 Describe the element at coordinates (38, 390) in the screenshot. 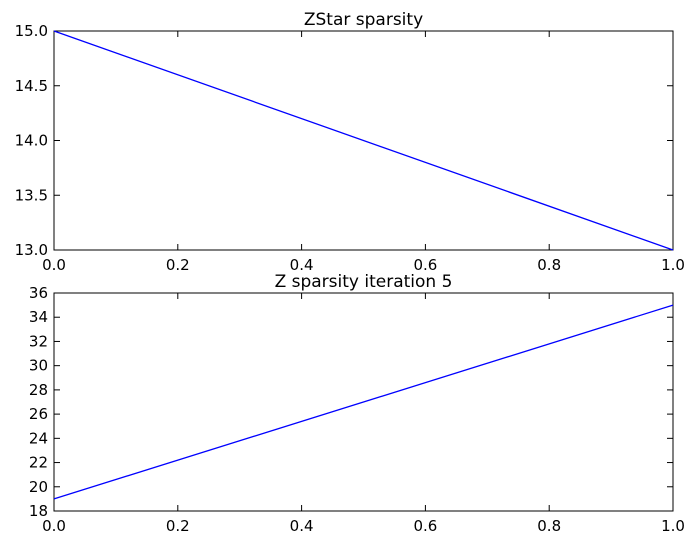

I see `y-tick-label: 28` at that location.